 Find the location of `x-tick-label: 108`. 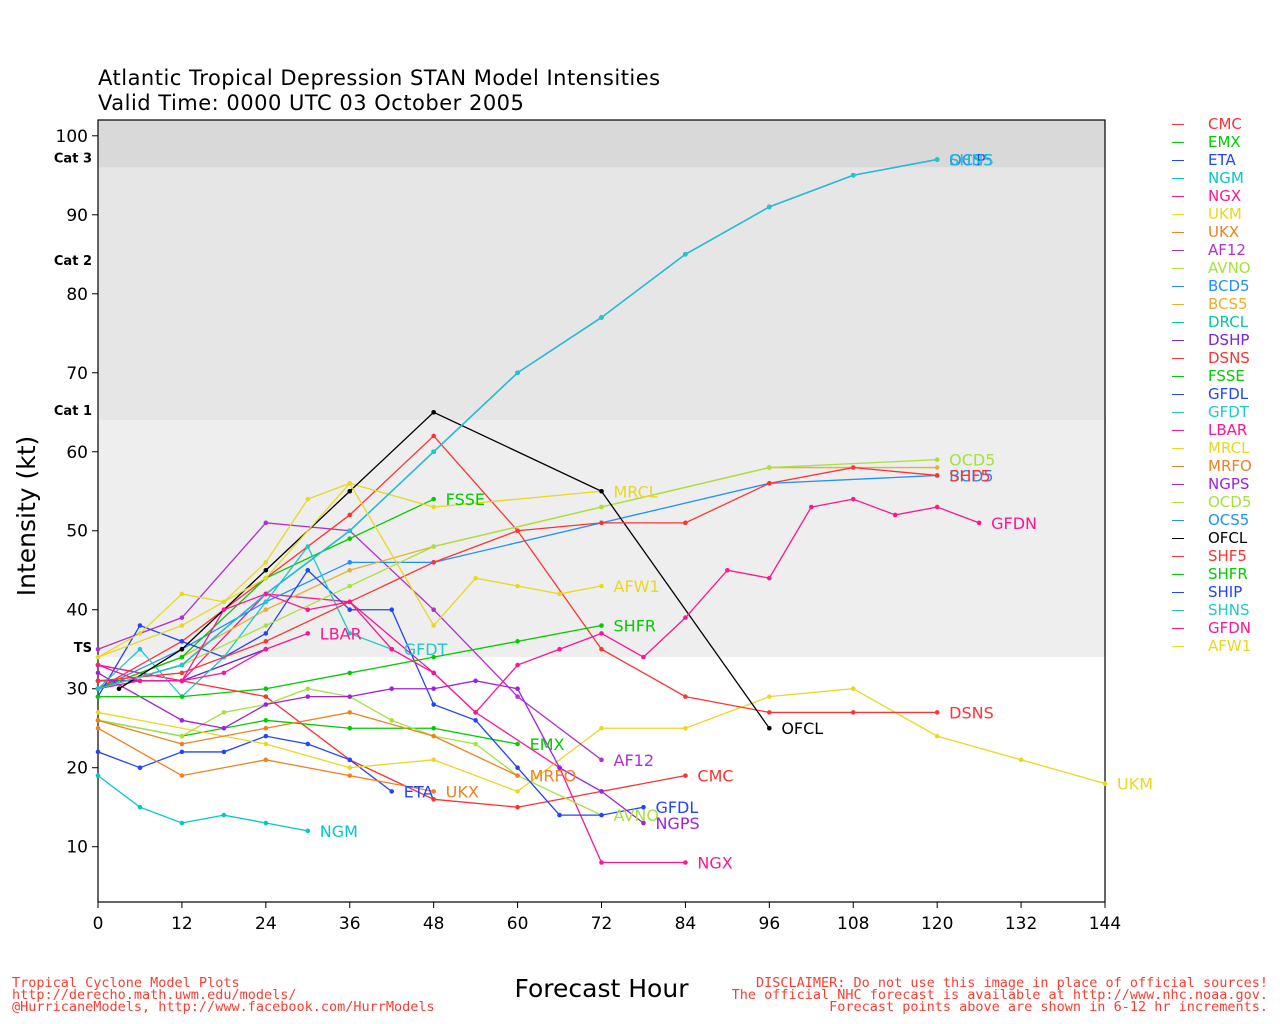

x-tick-label: 108 is located at coordinates (853, 924).